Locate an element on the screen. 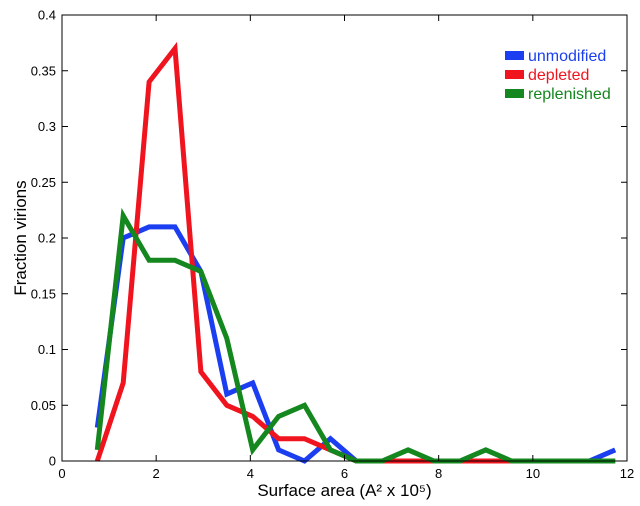  y-tick-label: 0.1 is located at coordinates (47, 349).